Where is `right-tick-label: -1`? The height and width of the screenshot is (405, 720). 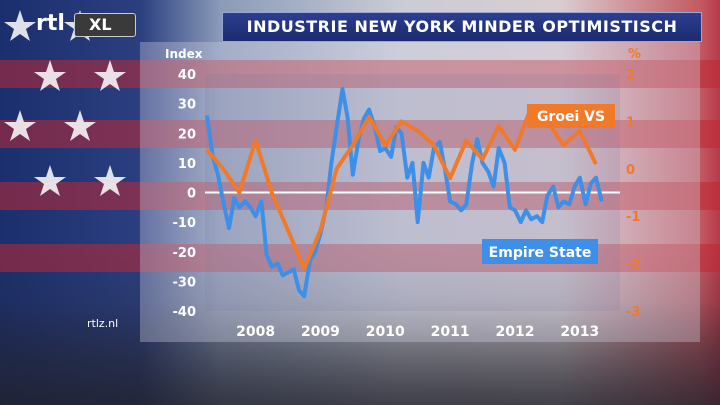
right-tick-label: -1 is located at coordinates (633, 217).